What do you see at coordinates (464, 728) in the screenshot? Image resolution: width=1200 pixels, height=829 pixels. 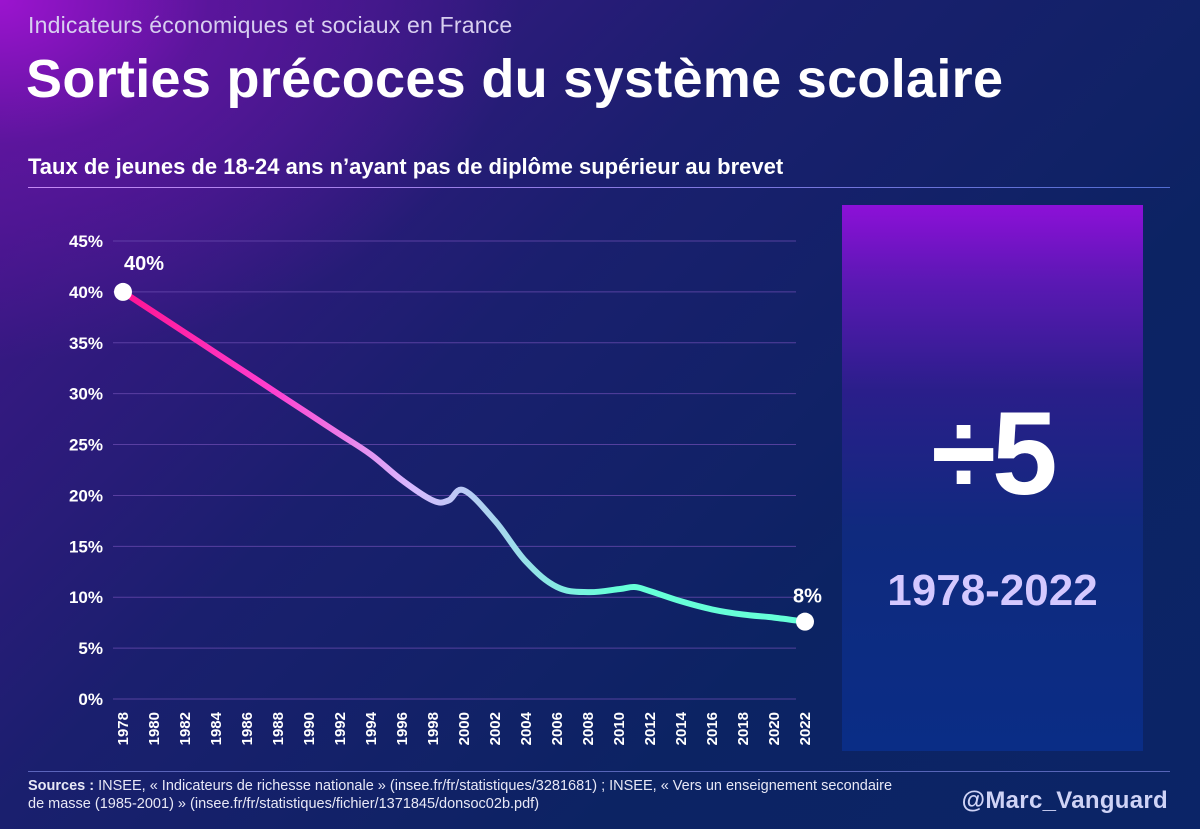 I see `x-tick-label: 2000` at bounding box center [464, 728].